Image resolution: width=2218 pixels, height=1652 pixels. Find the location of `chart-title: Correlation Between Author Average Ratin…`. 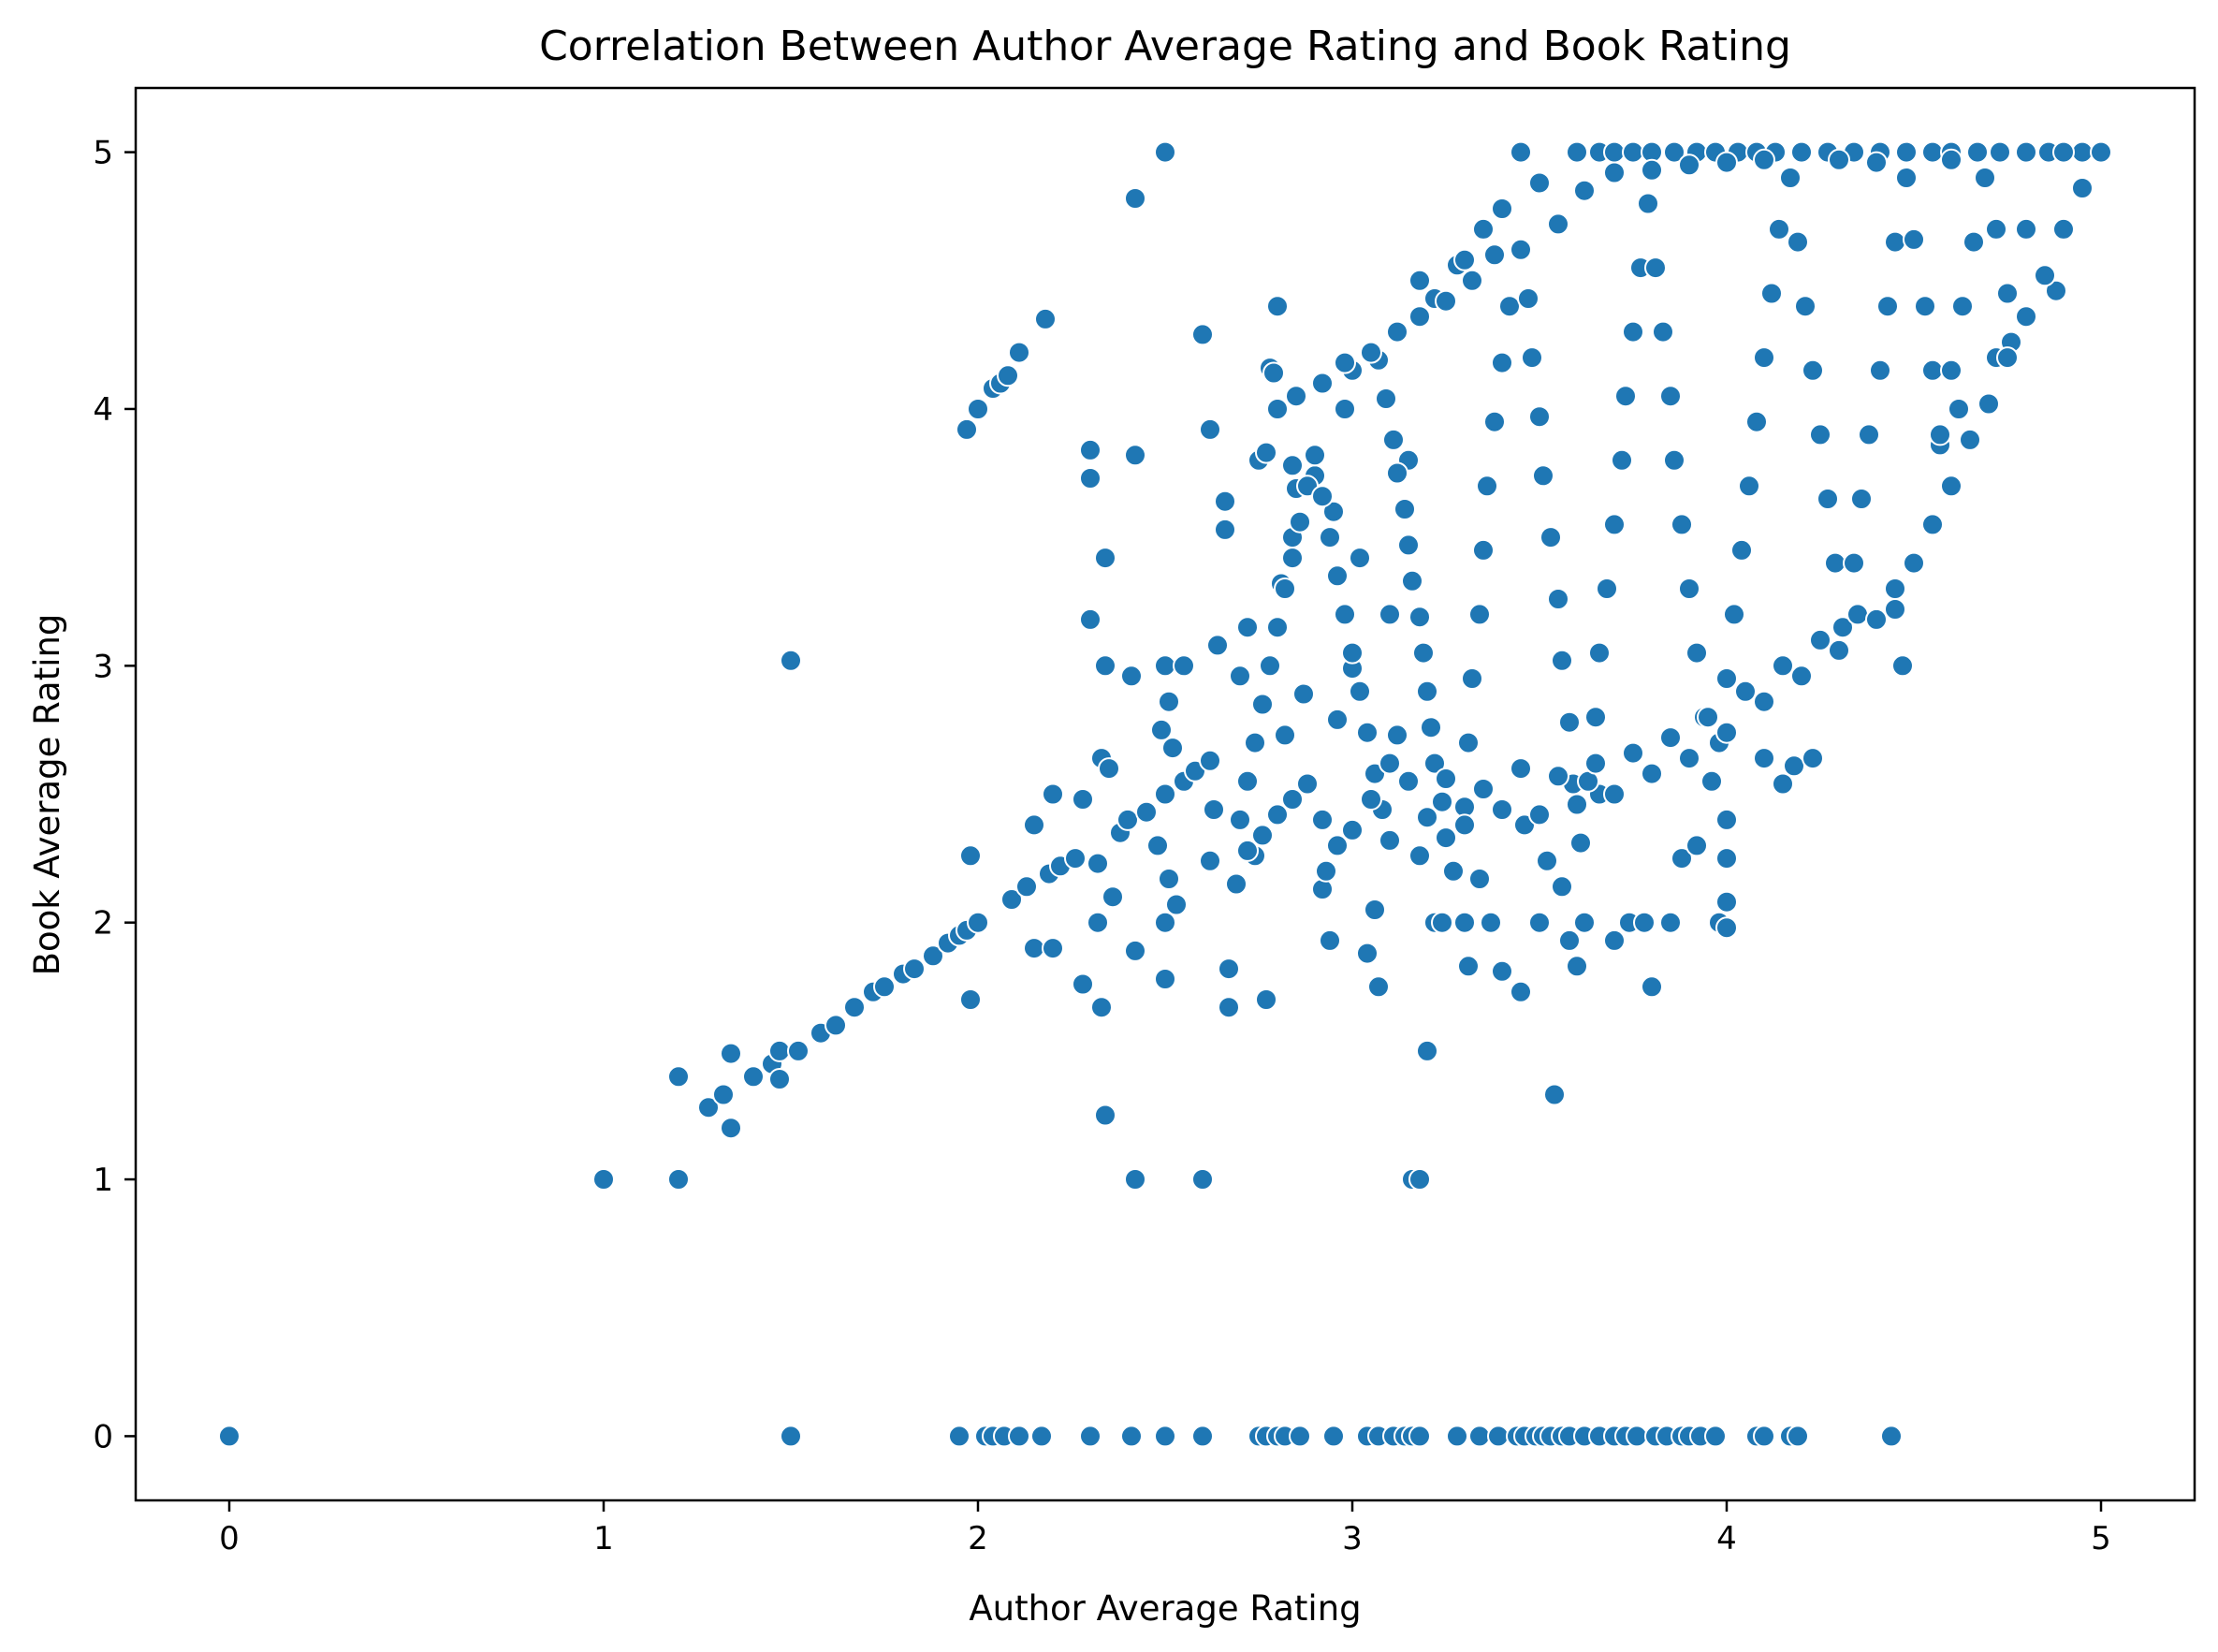

chart-title: Correlation Between Author Average Ratin… is located at coordinates (1165, 46).